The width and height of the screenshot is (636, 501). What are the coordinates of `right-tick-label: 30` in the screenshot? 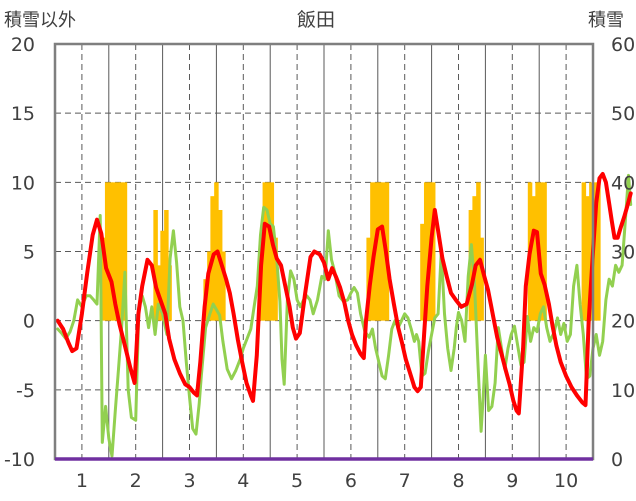 It's located at (623, 253).